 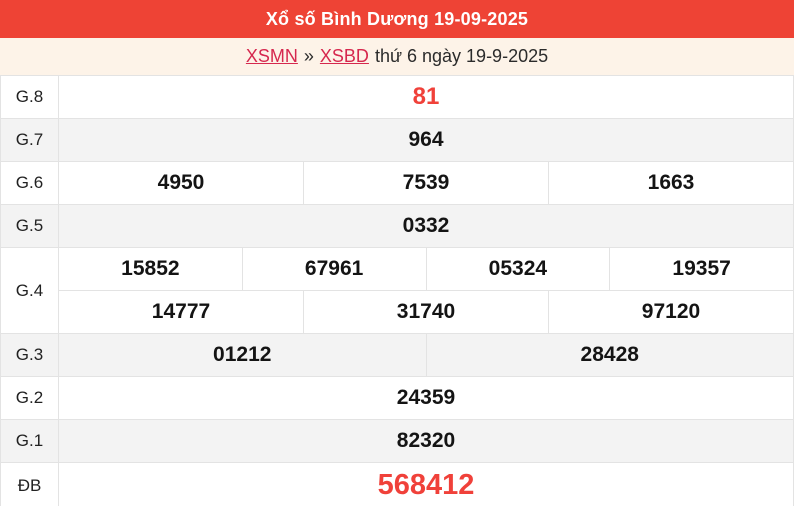 I want to click on prize-row-g5: G.5 0332, so click(x=397, y=226).